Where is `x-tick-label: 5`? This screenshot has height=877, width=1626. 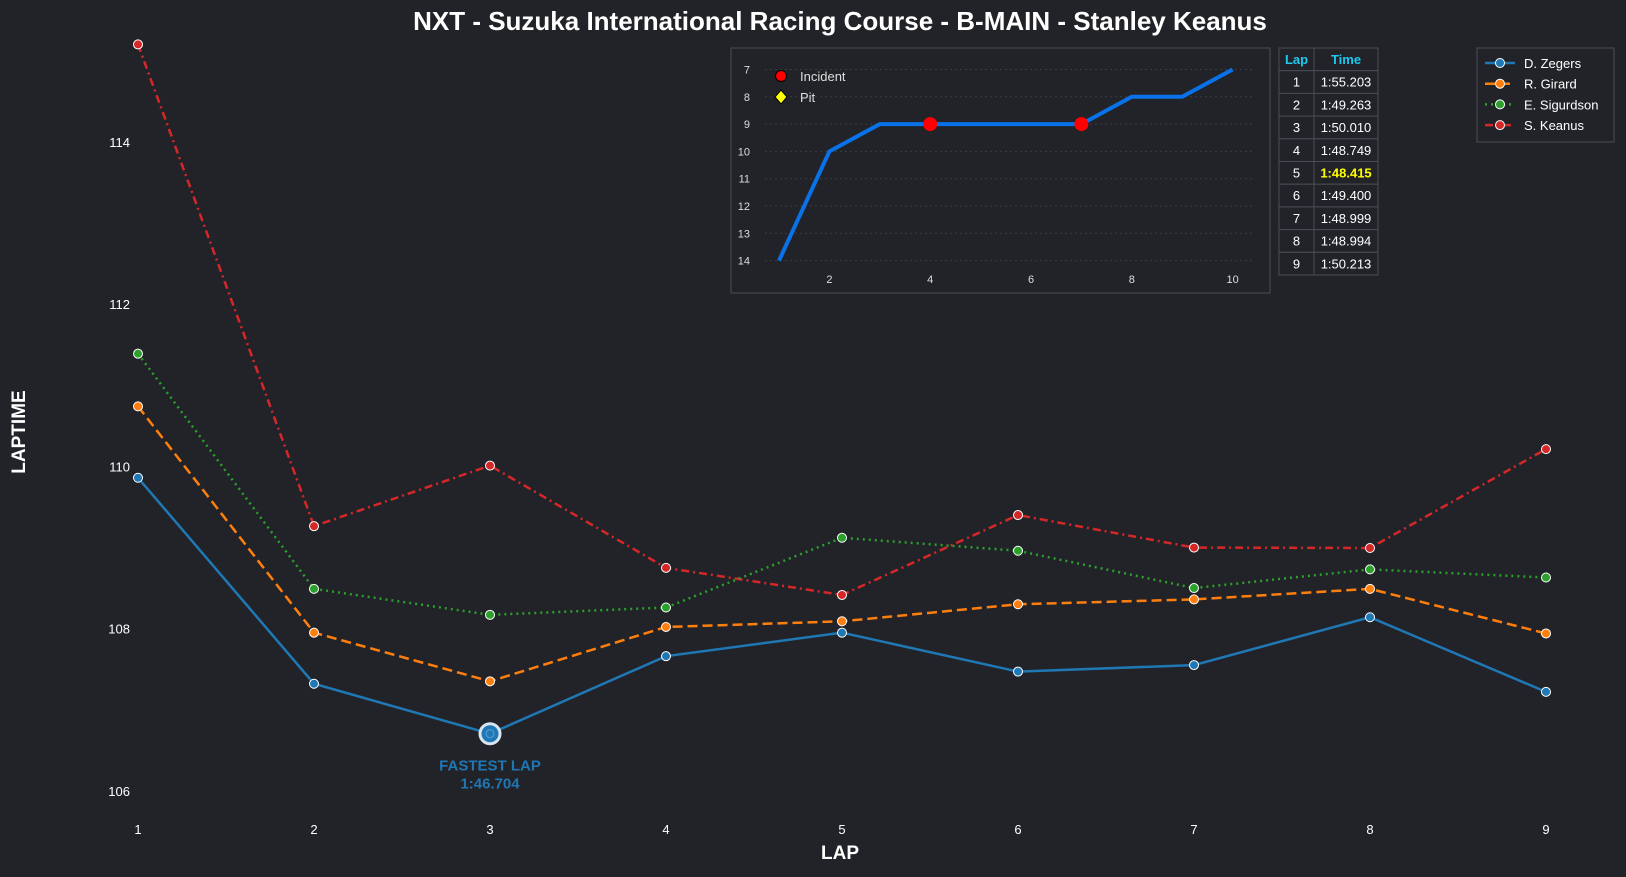 x-tick-label: 5 is located at coordinates (841, 829).